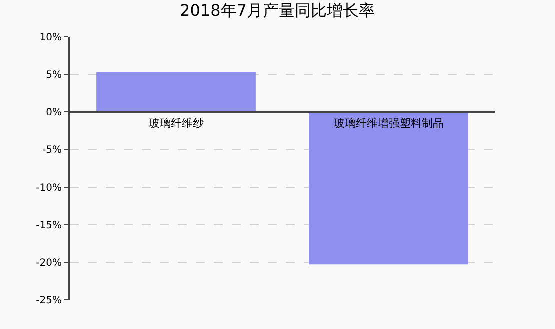  What do you see at coordinates (52, 150) in the screenshot?
I see `y-tick-label: -5%` at bounding box center [52, 150].